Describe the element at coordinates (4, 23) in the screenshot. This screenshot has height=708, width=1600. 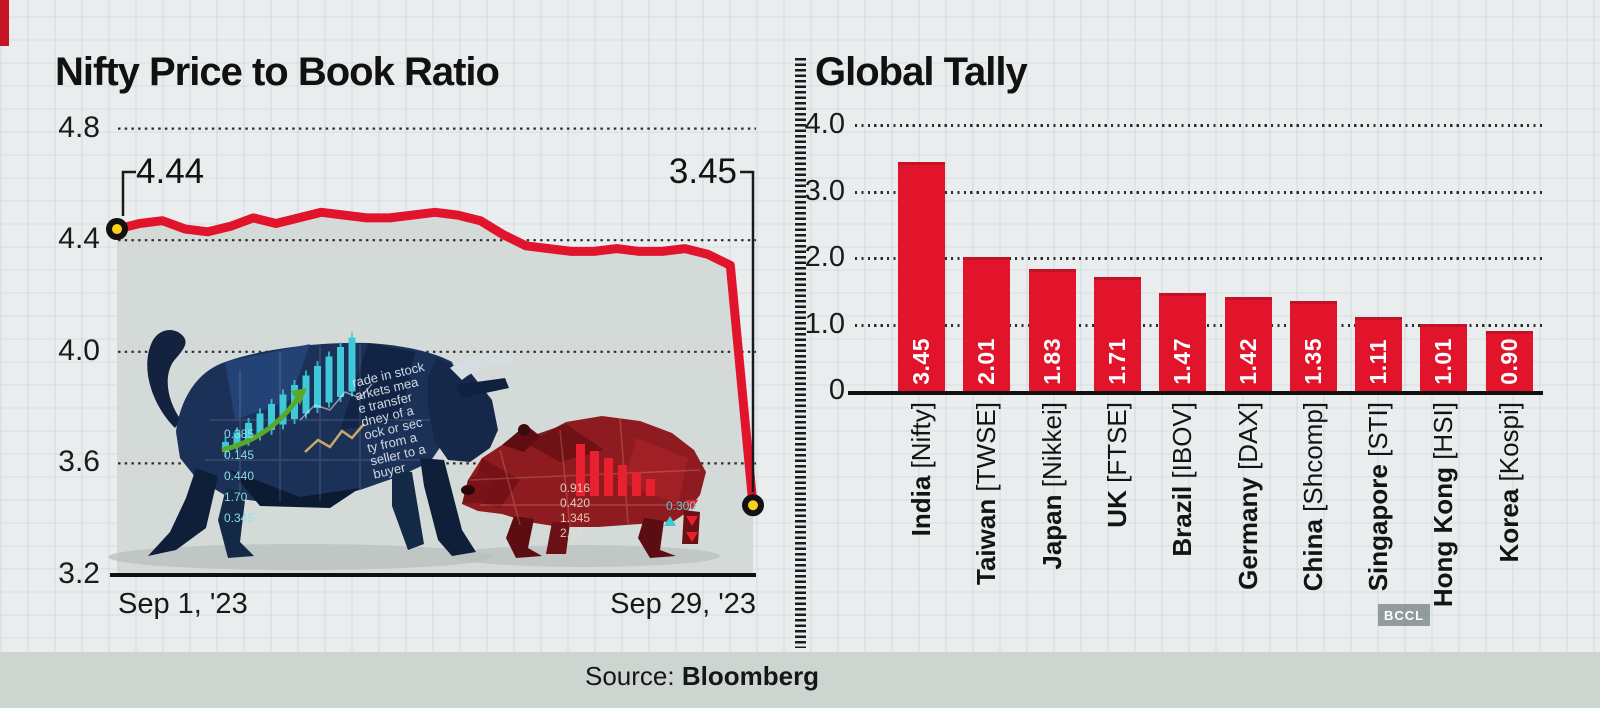
I see `corner-accent-bar` at that location.